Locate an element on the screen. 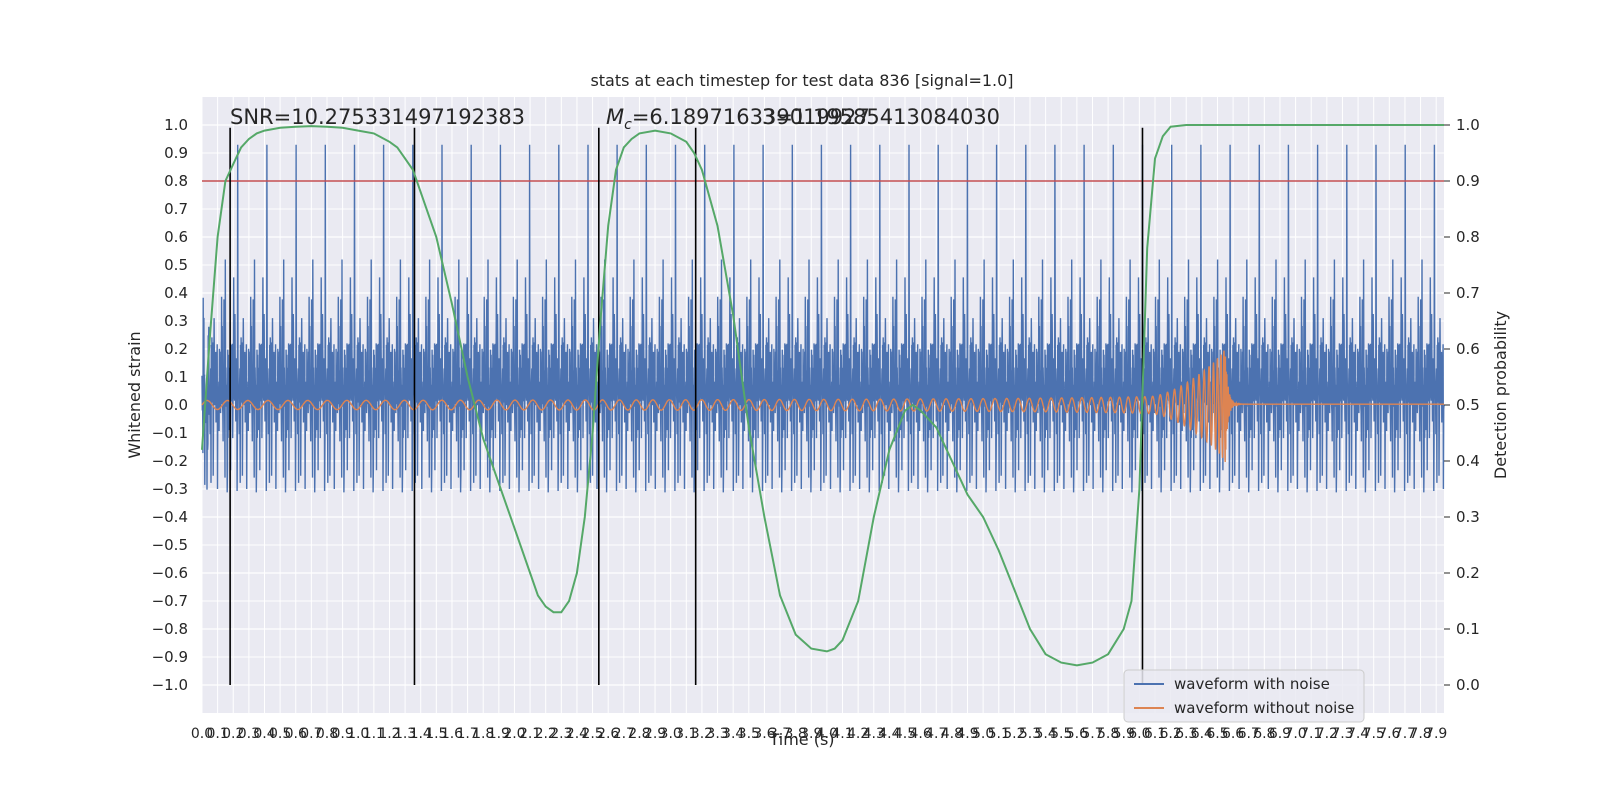 Image resolution: width=1600 pixels, height=804 pixels. y2-tick-label: 0.3 is located at coordinates (1468, 517).